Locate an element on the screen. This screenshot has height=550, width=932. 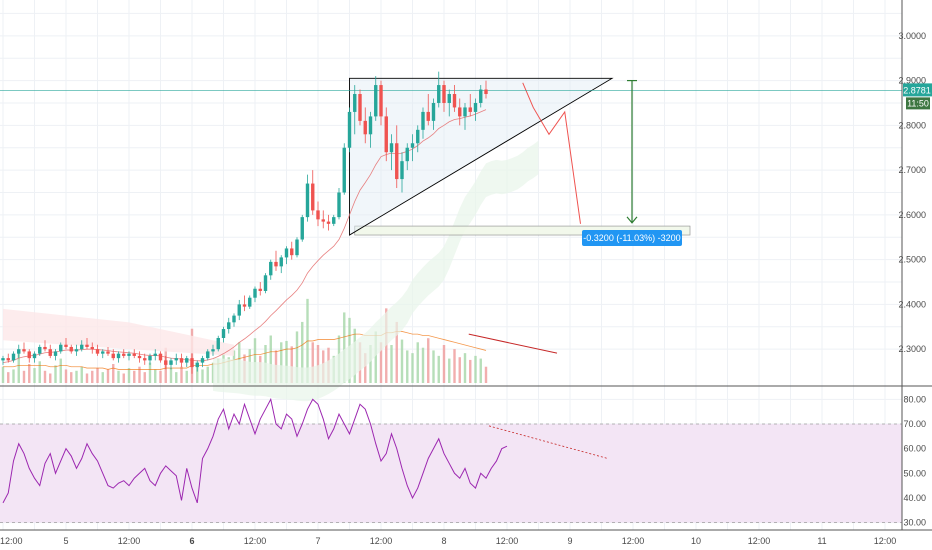
ascending-triangle is located at coordinates (481, 156).